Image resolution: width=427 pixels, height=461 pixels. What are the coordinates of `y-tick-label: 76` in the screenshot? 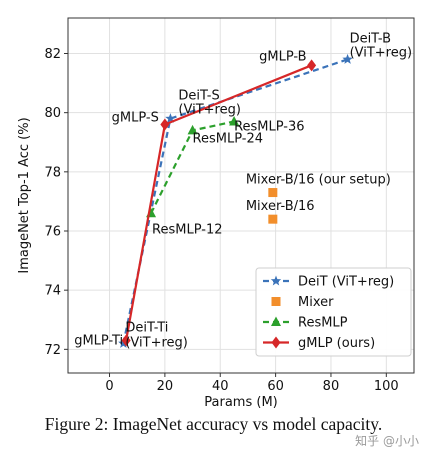 It's located at (52, 232).